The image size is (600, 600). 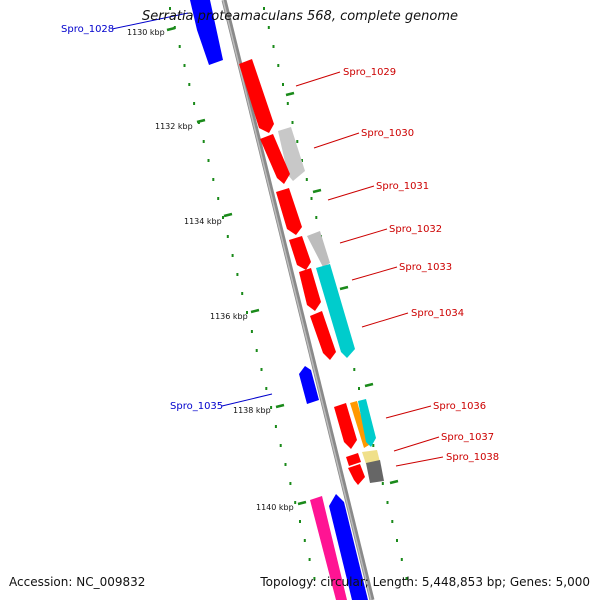 I want to click on kbp-label-1136: 1136 kbp, so click(x=229, y=316).